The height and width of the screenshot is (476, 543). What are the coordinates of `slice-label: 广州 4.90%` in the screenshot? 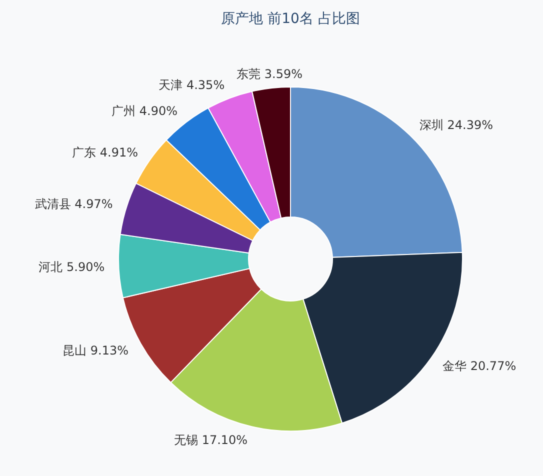 It's located at (145, 111).